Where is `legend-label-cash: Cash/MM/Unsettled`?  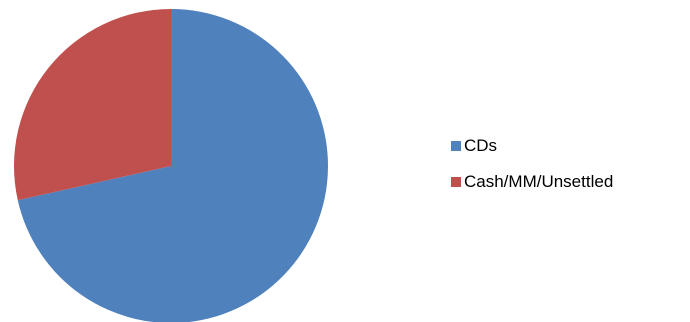 legend-label-cash: Cash/MM/Unsettled is located at coordinates (539, 181).